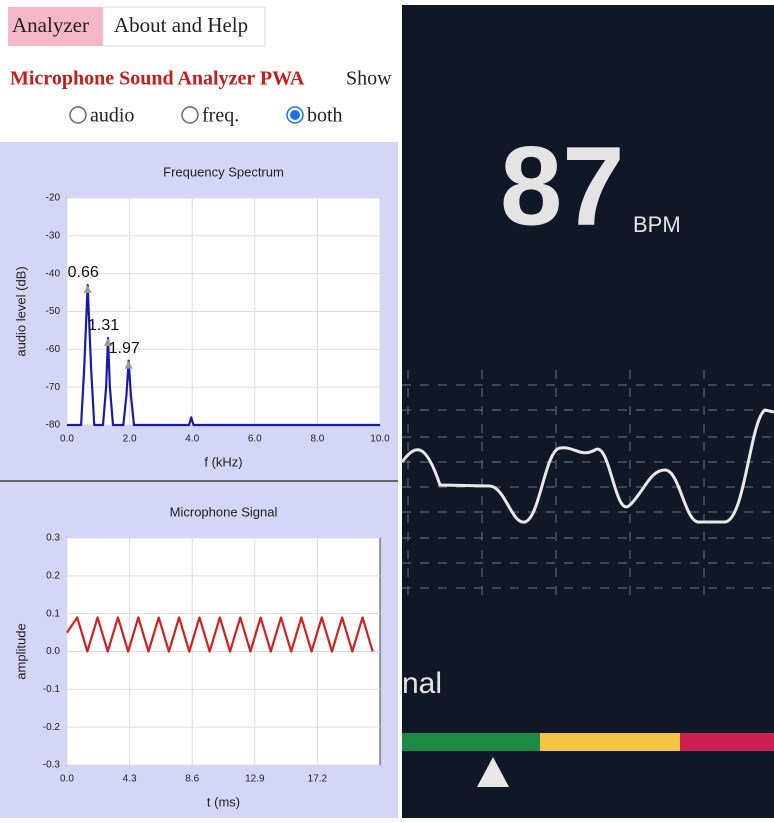 This screenshot has width=774, height=823. Describe the element at coordinates (255, 779) in the screenshot. I see `x-tick-label: 12.9` at that location.